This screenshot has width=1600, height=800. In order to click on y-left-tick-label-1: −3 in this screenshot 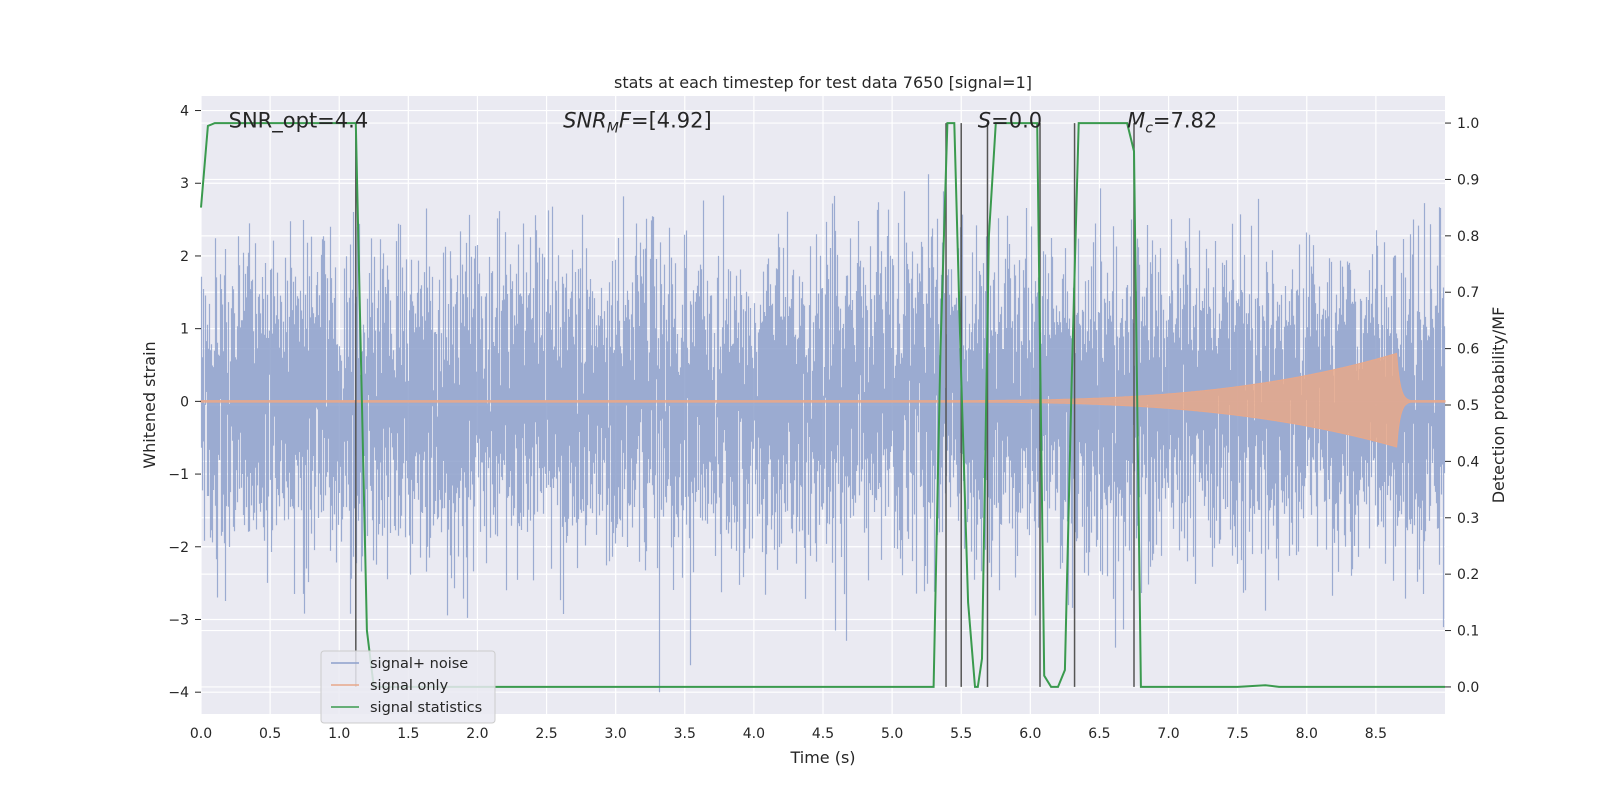, I will do `click(178, 620)`.